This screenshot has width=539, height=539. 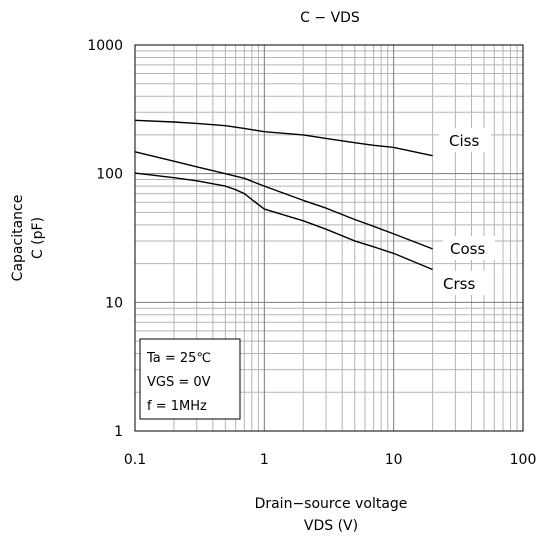 What do you see at coordinates (330, 18) in the screenshot?
I see `chart-title: C − VDS` at bounding box center [330, 18].